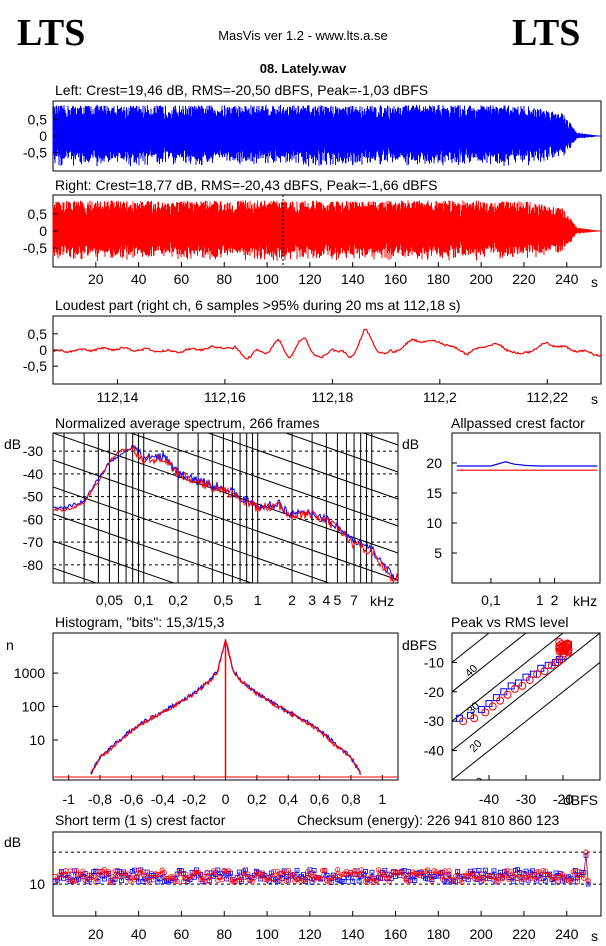  What do you see at coordinates (312, 600) in the screenshot?
I see `spectrum-xtick-label: 3` at bounding box center [312, 600].